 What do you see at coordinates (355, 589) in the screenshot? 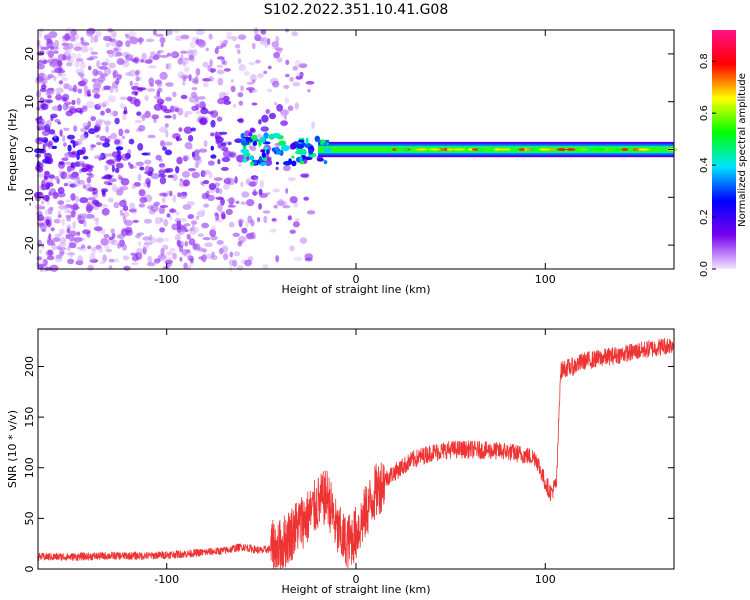
I see `snr-x-axis-label: Height of straight line (km)` at bounding box center [355, 589].